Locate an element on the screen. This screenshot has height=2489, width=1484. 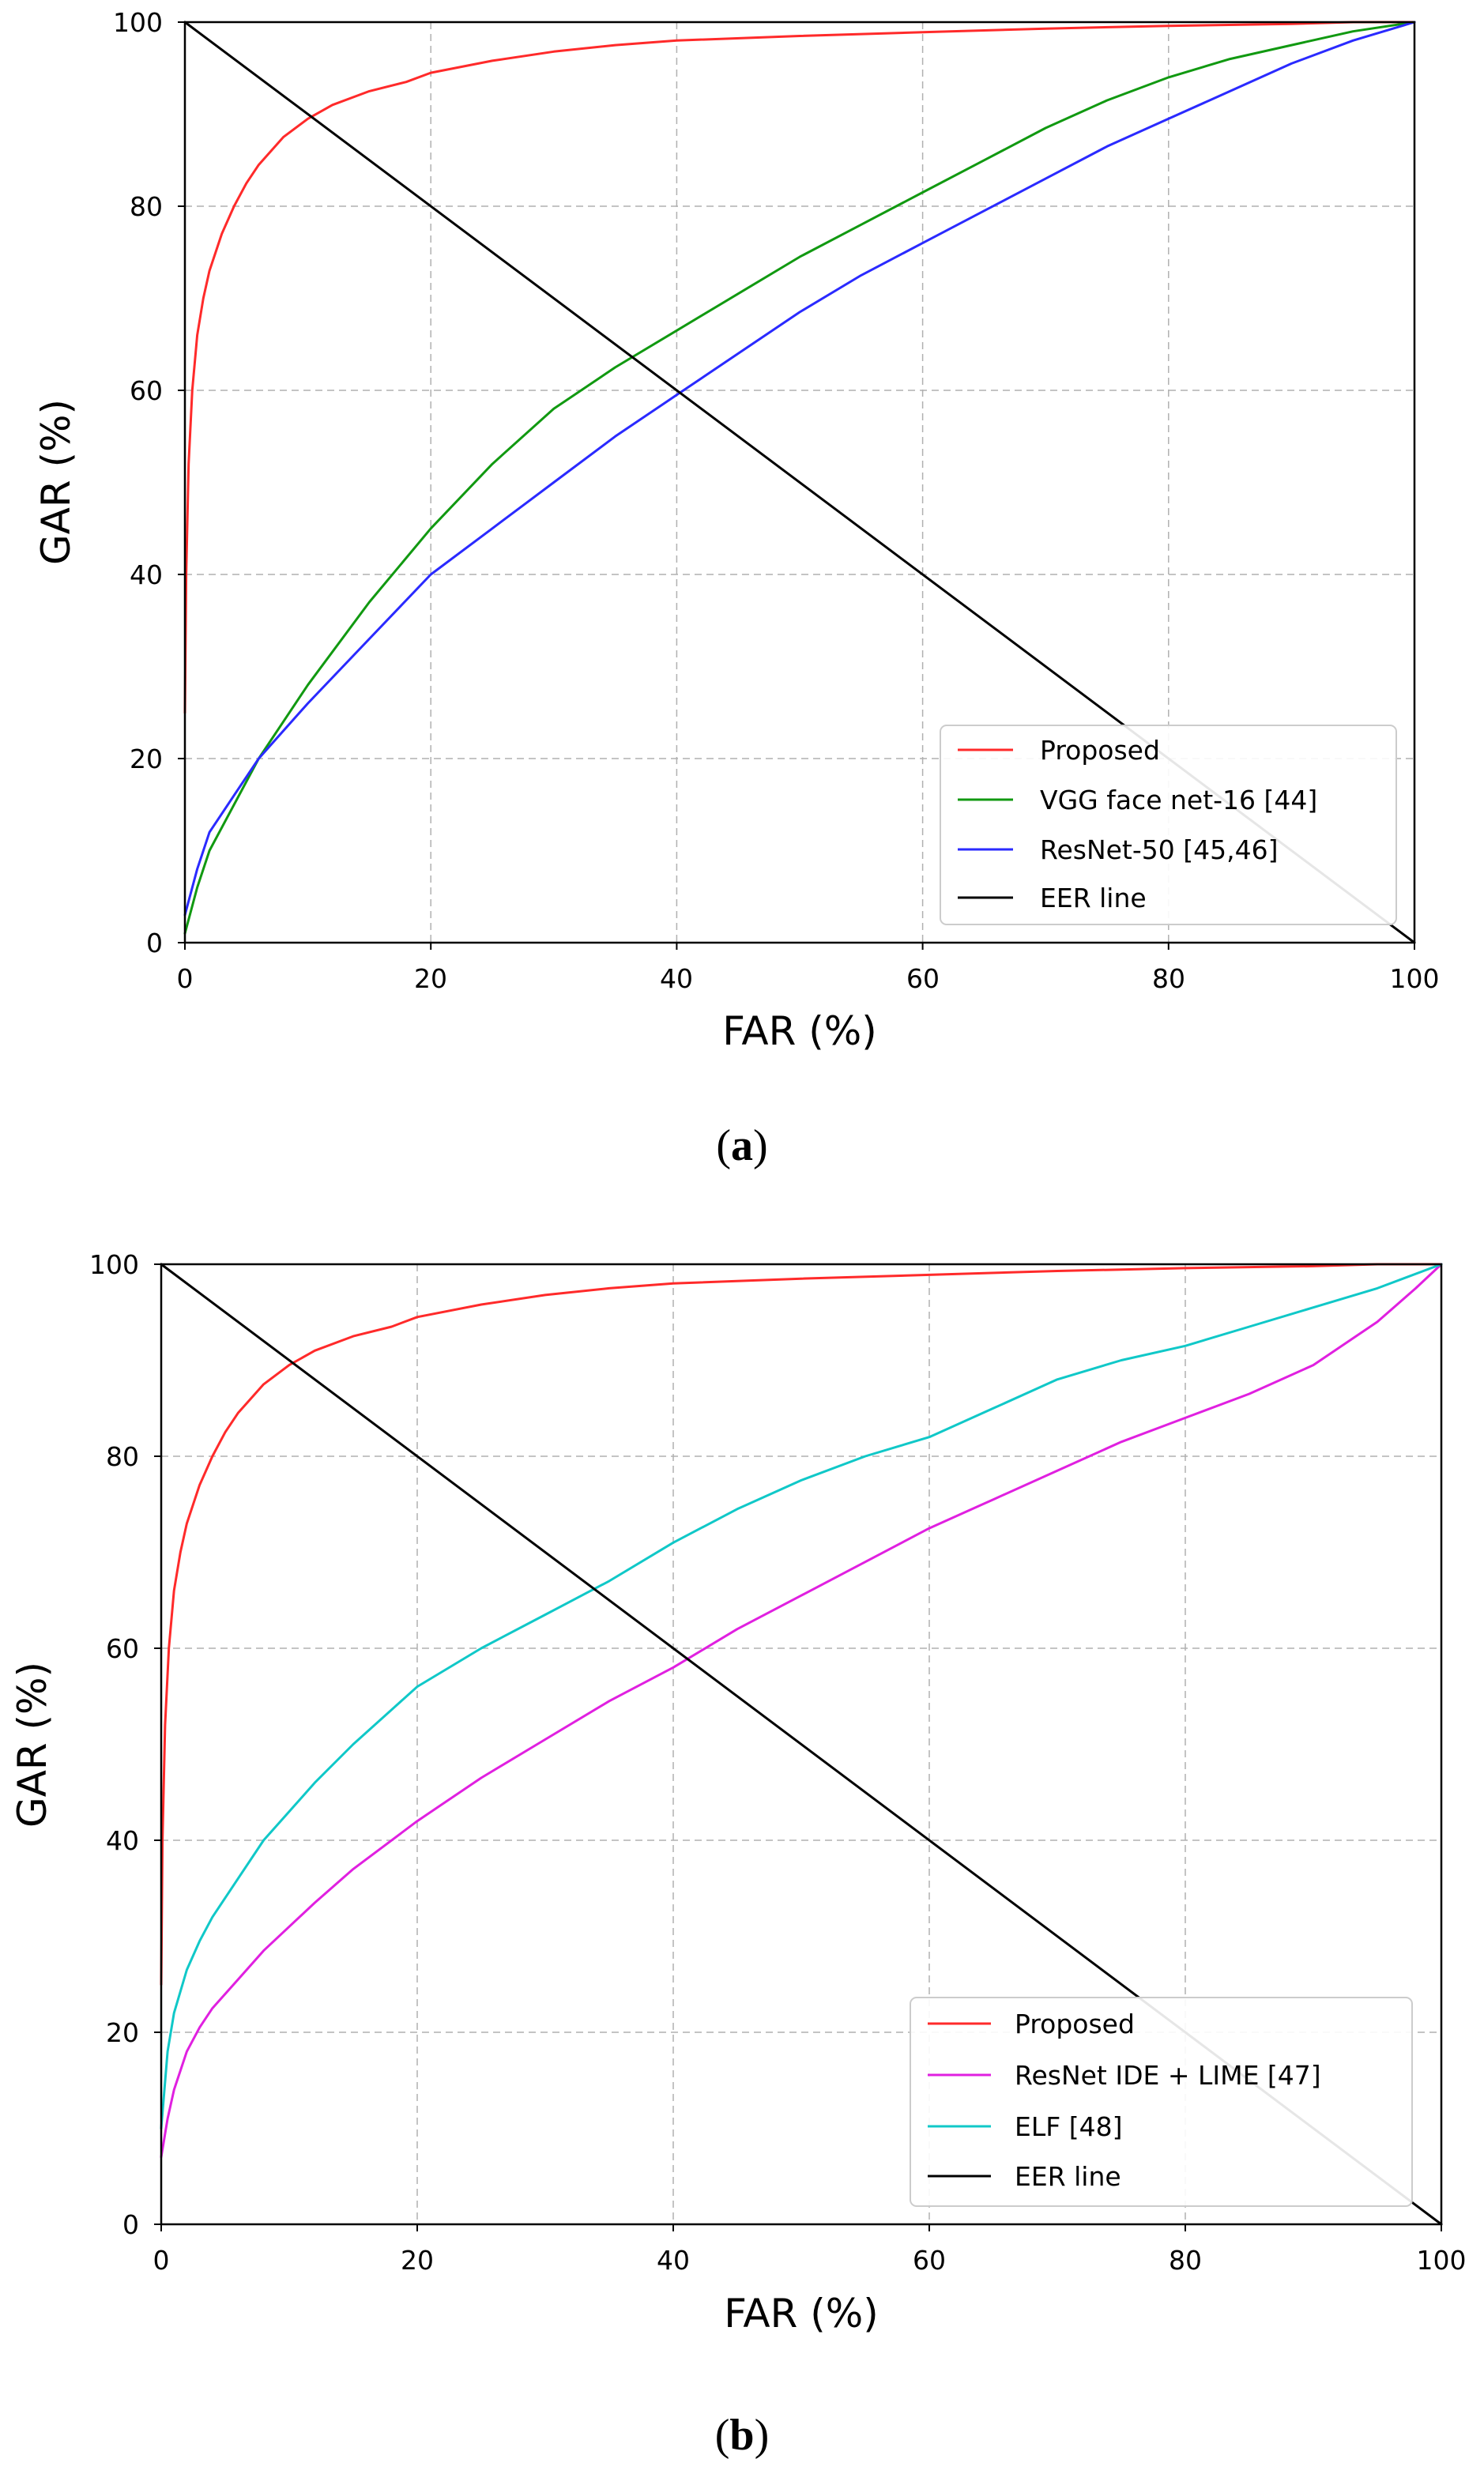
legend-label-eer-b: EER line is located at coordinates (1068, 2177).